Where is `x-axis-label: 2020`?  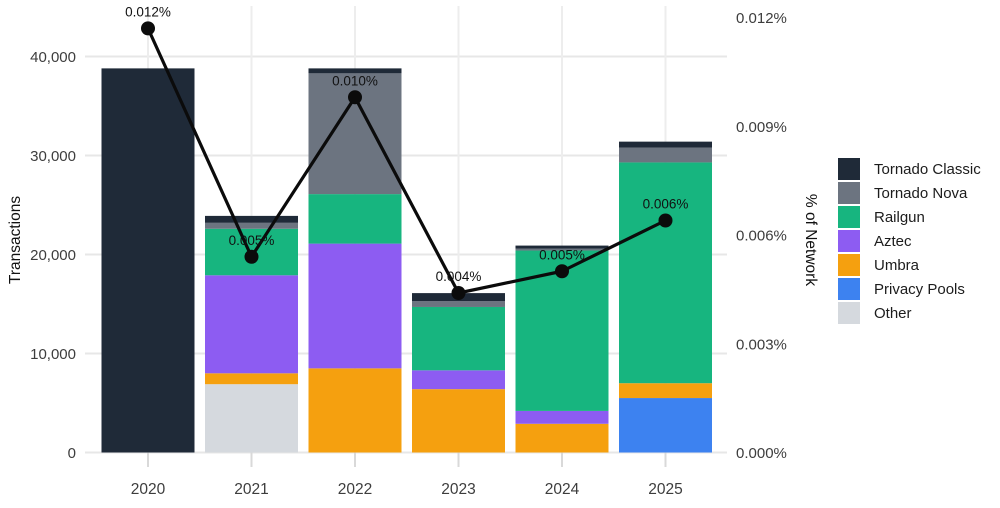
x-axis-label: 2020 is located at coordinates (148, 489).